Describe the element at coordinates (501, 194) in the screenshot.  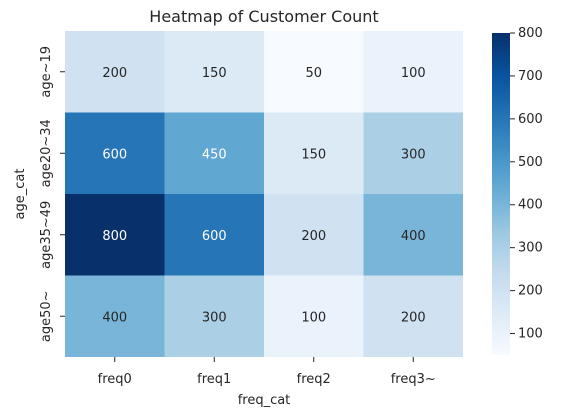
I see `colorbar` at that location.